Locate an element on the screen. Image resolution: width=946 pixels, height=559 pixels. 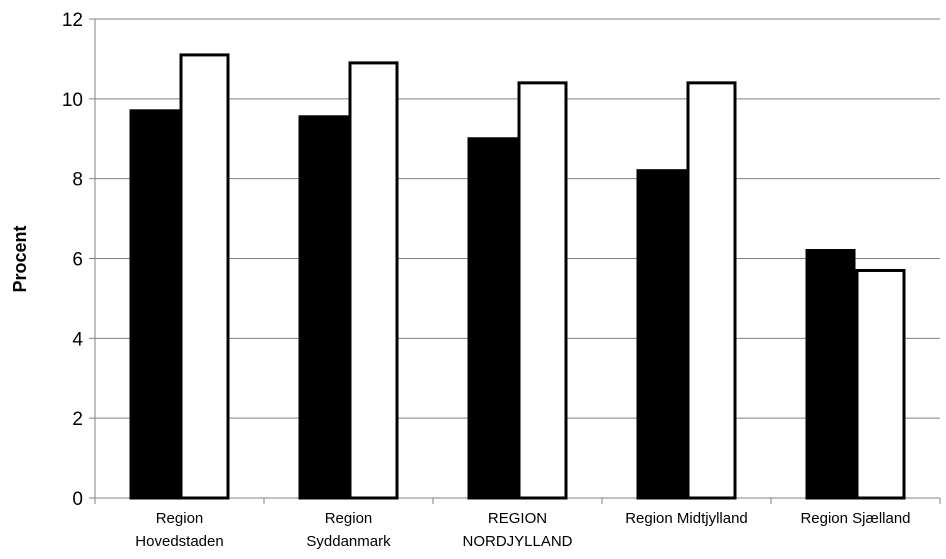
x-tick-label: Region Sjælland is located at coordinates (855, 518).